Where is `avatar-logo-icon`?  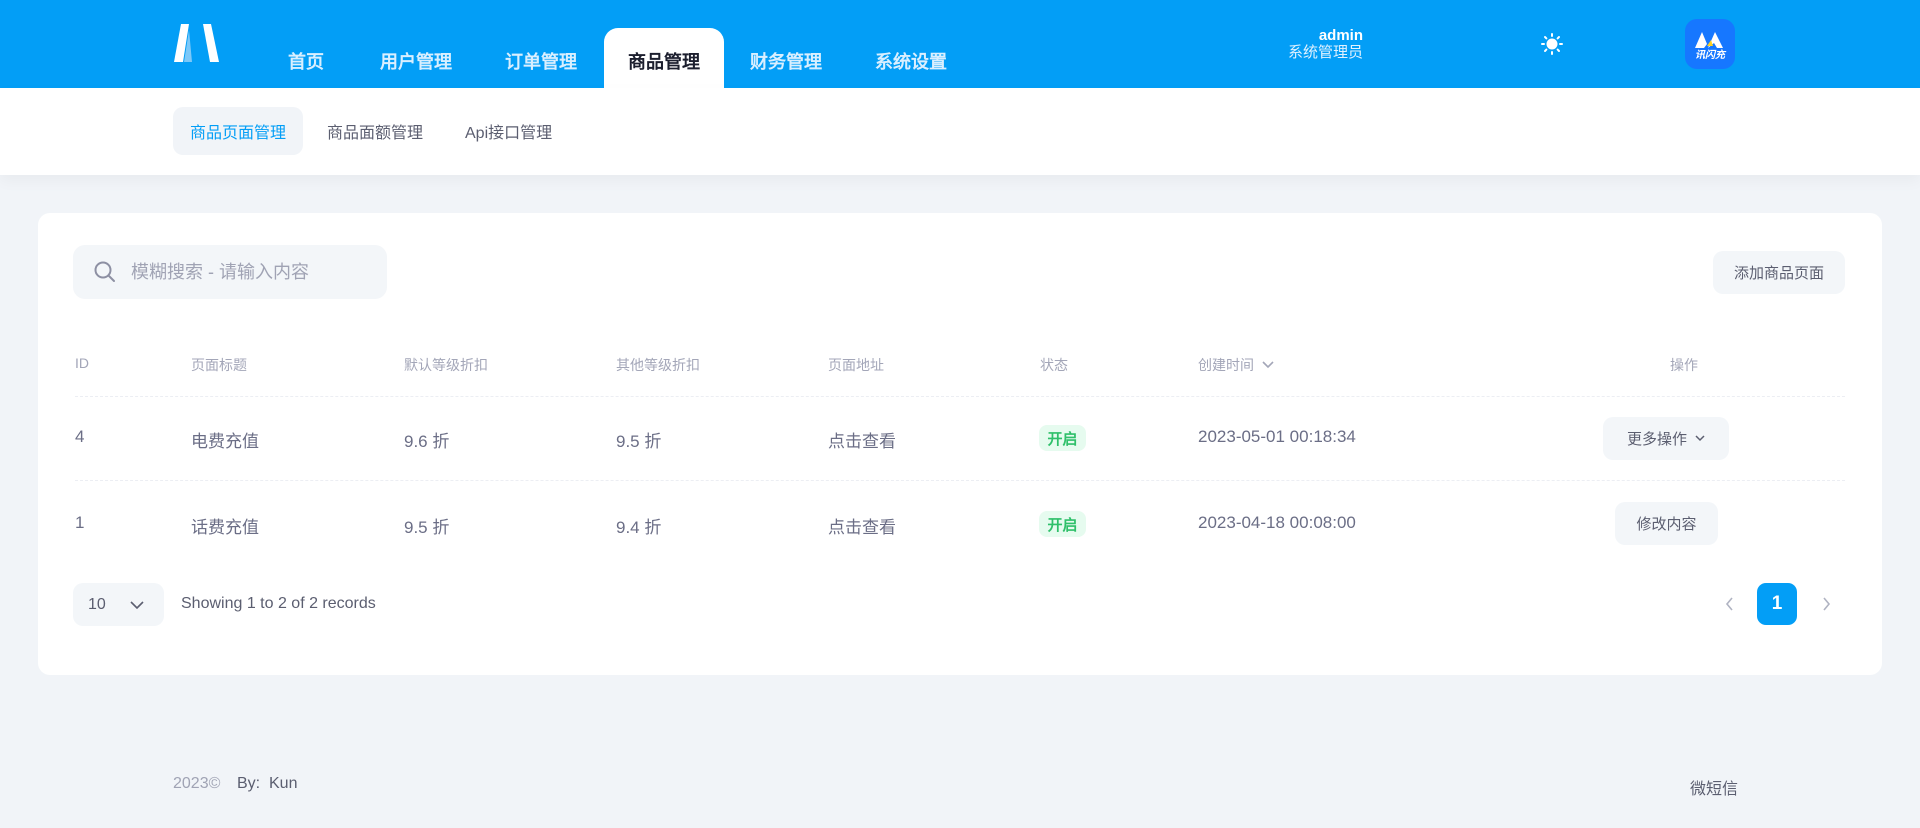
avatar-logo-icon is located at coordinates (1709, 40).